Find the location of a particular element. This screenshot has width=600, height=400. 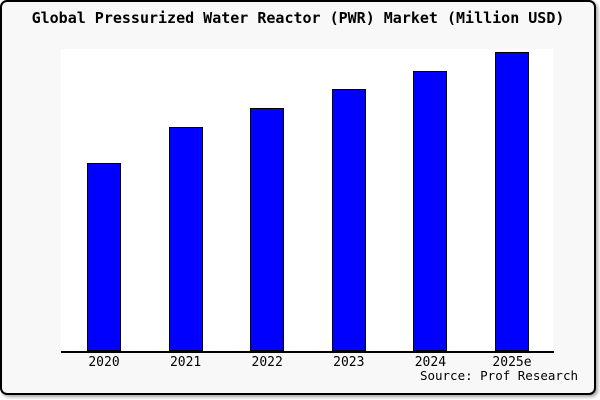

x-tick-label-2020: 2020 is located at coordinates (104, 362).